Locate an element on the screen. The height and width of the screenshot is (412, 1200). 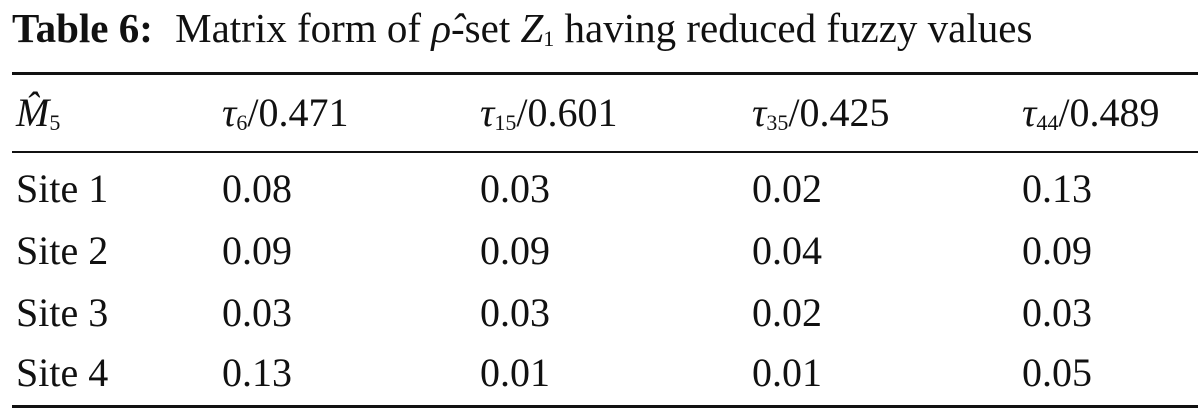
caption-text: Matrix form of is located at coordinates (298, 28).